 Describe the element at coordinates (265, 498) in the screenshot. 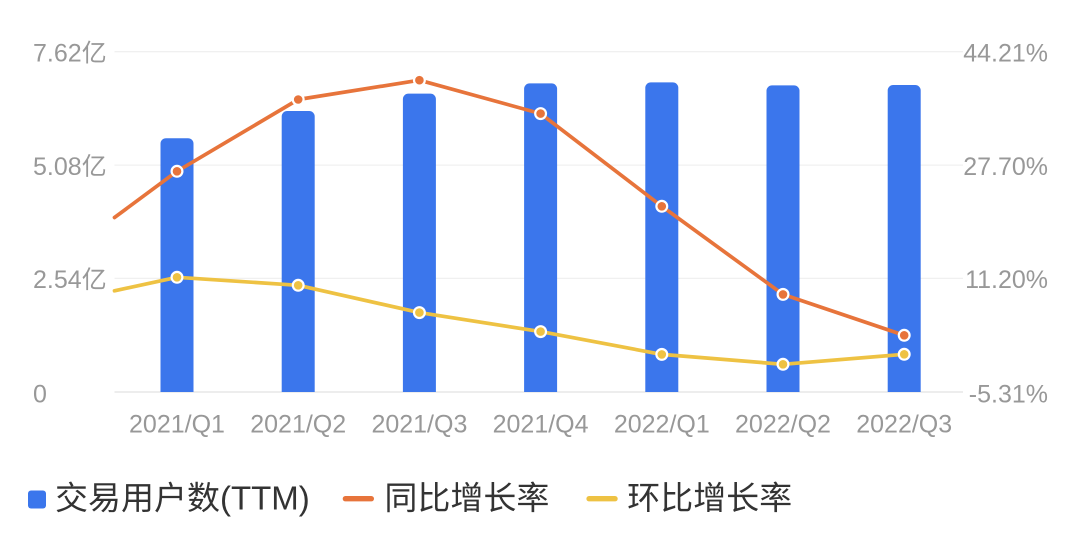

I see `svg-text: (TTM)` at that location.